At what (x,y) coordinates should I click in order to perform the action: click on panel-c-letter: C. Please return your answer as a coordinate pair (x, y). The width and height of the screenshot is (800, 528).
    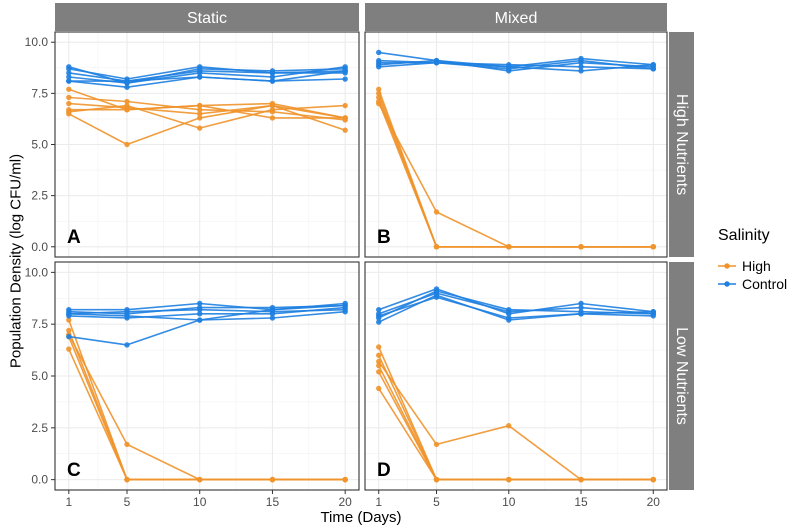
    Looking at the image, I should click on (74, 470).